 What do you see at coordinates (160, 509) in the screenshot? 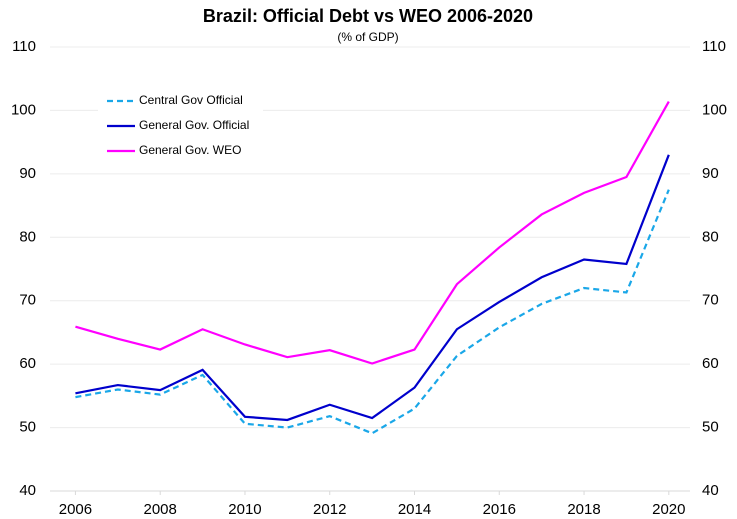
I see `x-tick-label: 2008` at bounding box center [160, 509].